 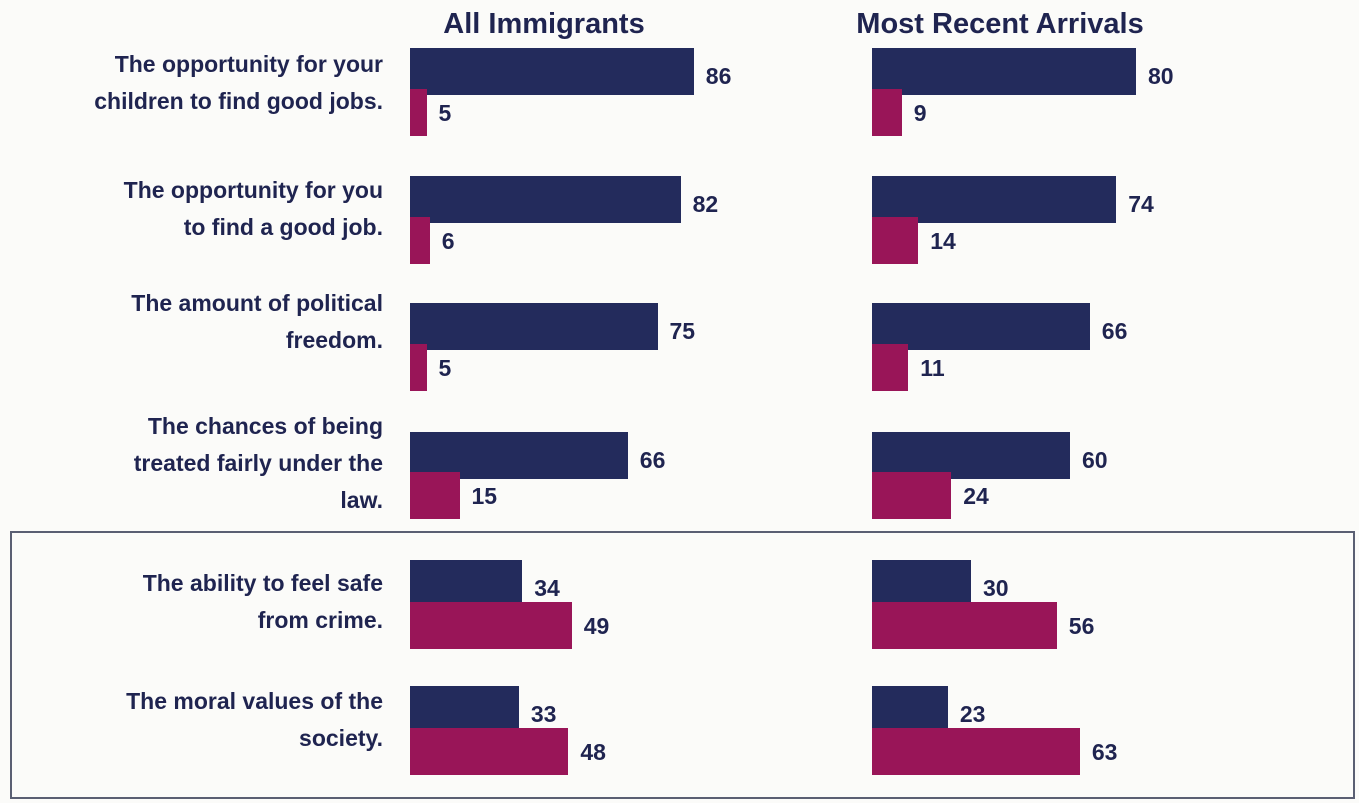 I want to click on row-label-line: treated fairly under the, so click(x=258, y=463).